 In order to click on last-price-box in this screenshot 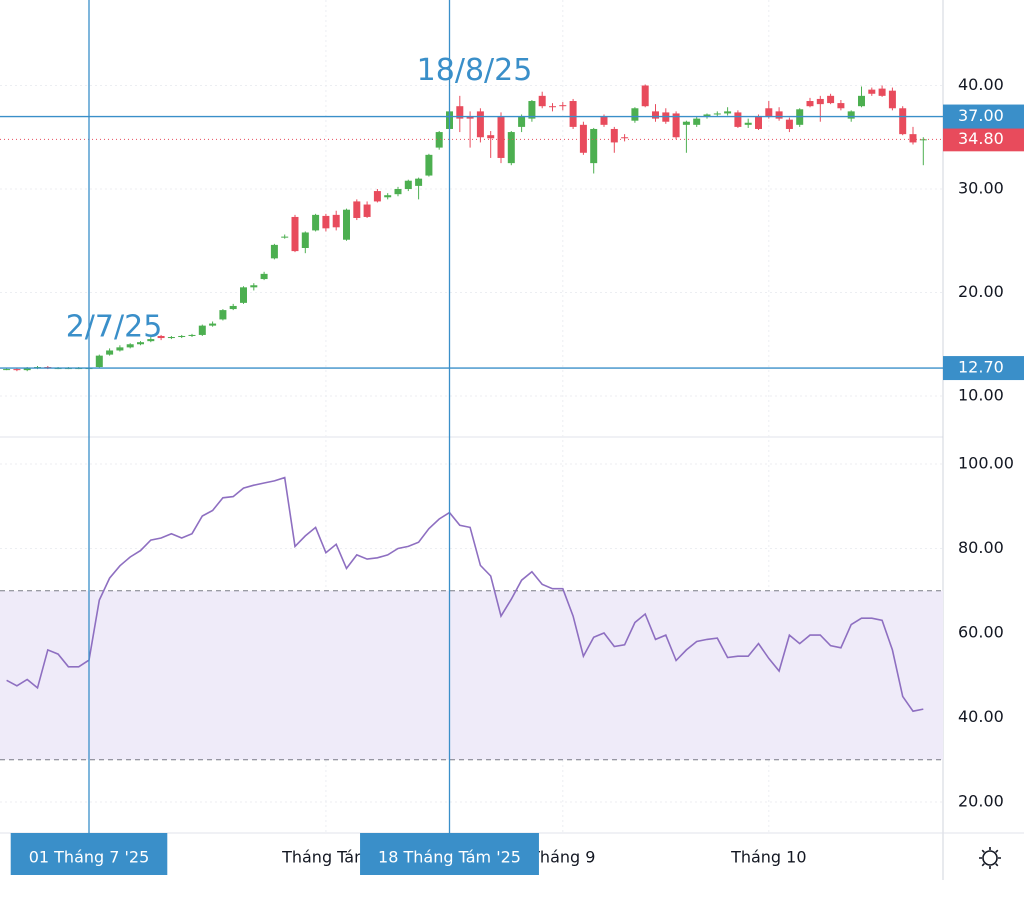, I will do `click(983, 139)`.